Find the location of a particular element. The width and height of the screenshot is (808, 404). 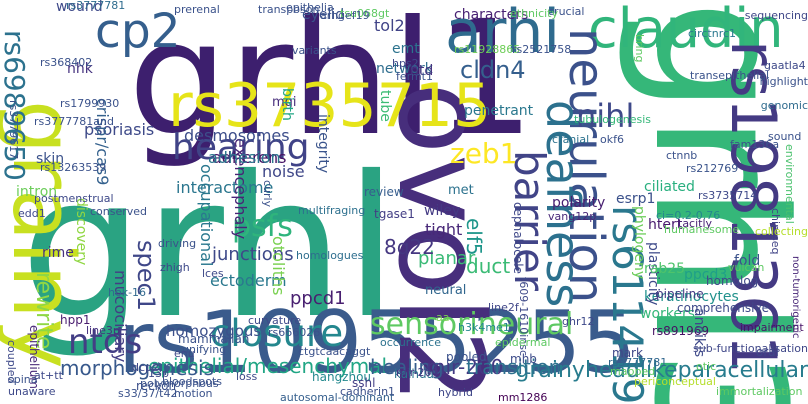

cloud-word: transepithelial is located at coordinates (730, 75).